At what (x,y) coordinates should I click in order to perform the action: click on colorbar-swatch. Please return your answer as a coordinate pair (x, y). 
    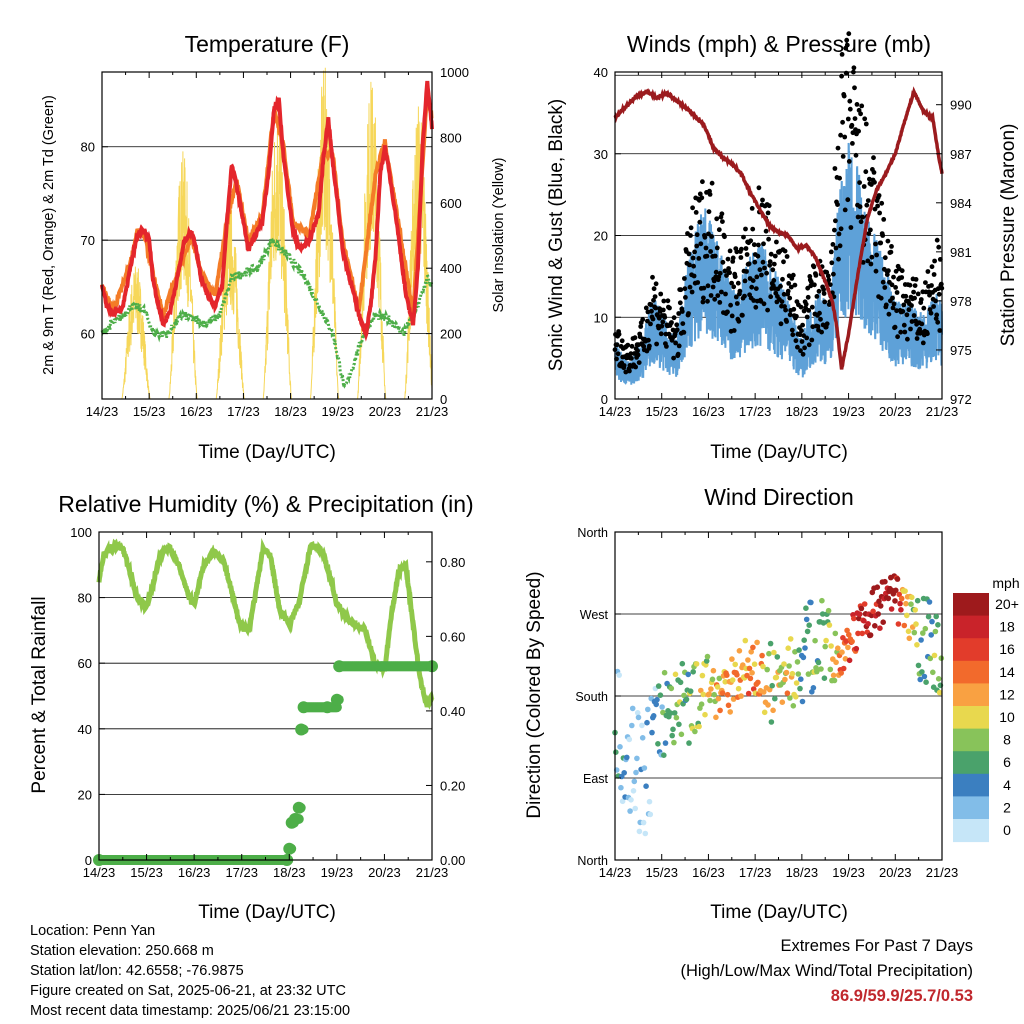
    Looking at the image, I should click on (971, 718).